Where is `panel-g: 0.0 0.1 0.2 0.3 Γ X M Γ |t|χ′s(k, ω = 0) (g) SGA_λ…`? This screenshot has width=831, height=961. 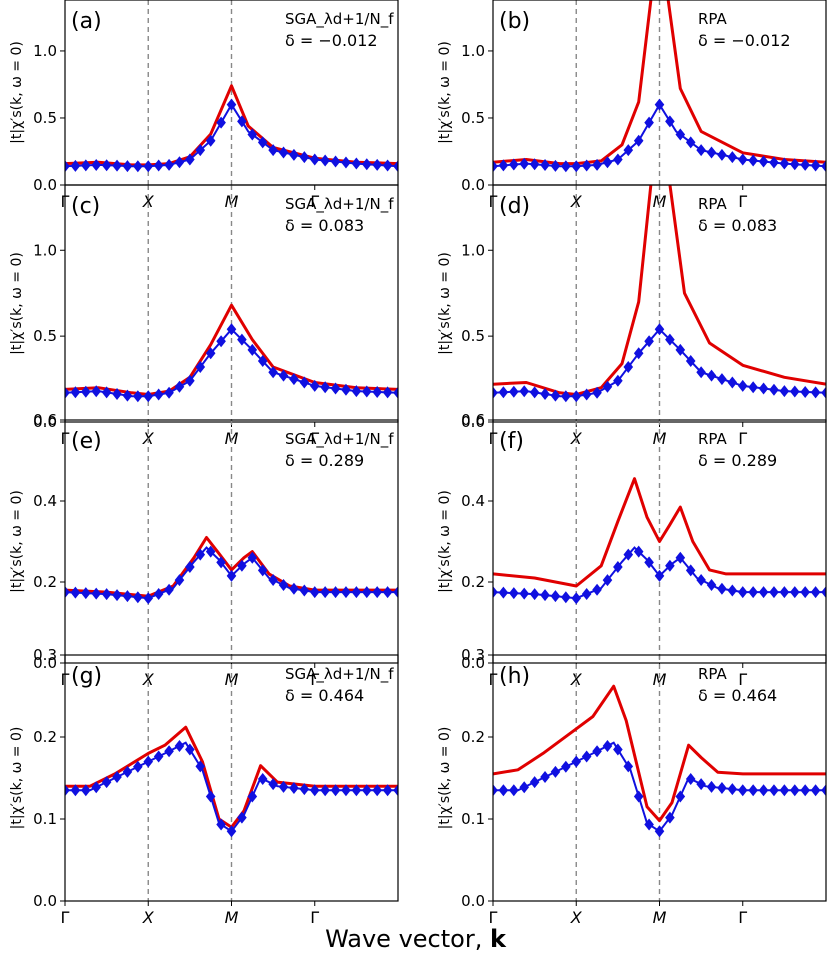
panel-g: 0.0 0.1 0.2 0.3 Γ X M Γ |t|χ′s(k, ω = 0) (g) SGA_λ… is located at coordinates (204, 786).